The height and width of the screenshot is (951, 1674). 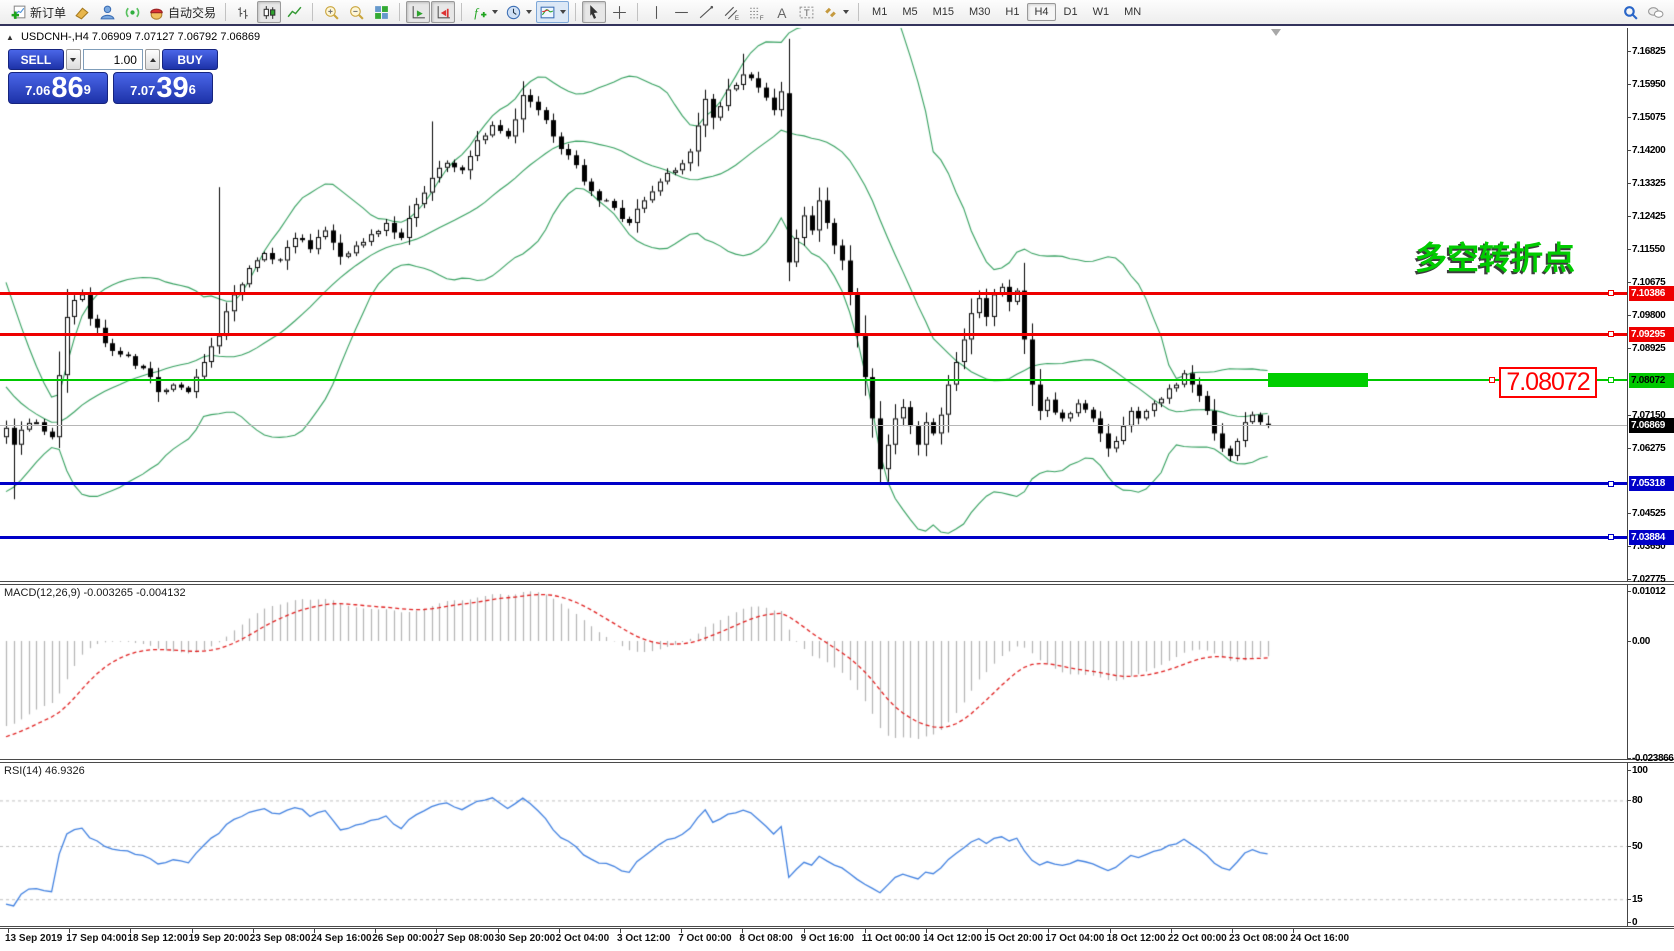 I want to click on text-label-icon: T, so click(x=806, y=12).